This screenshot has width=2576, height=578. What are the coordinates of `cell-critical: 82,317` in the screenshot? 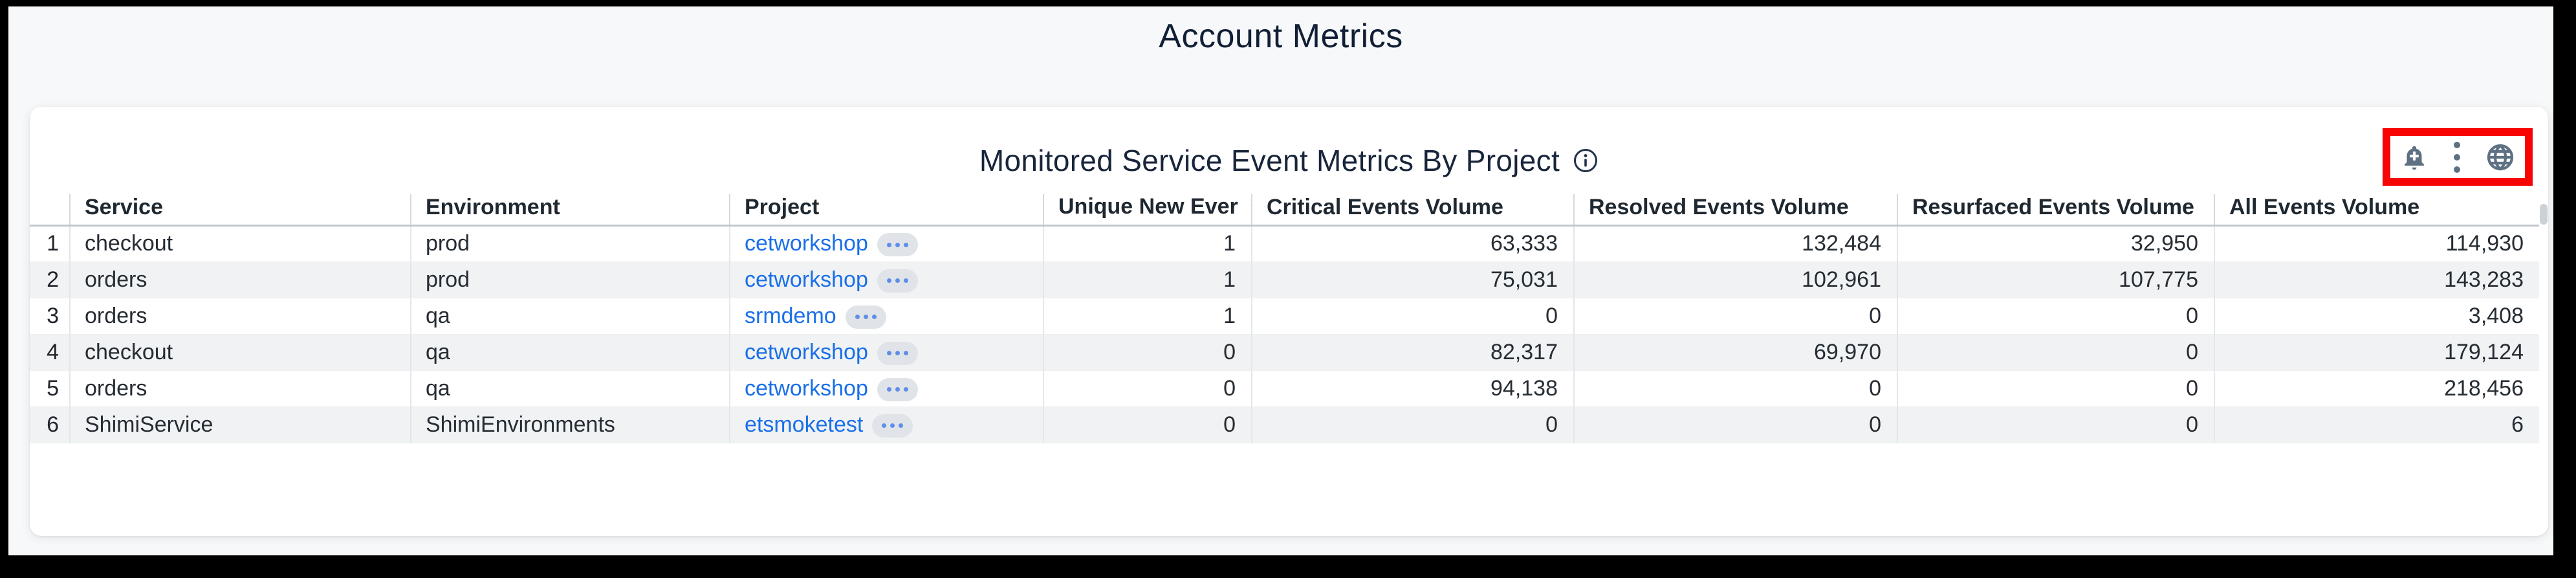 It's located at (1412, 352).